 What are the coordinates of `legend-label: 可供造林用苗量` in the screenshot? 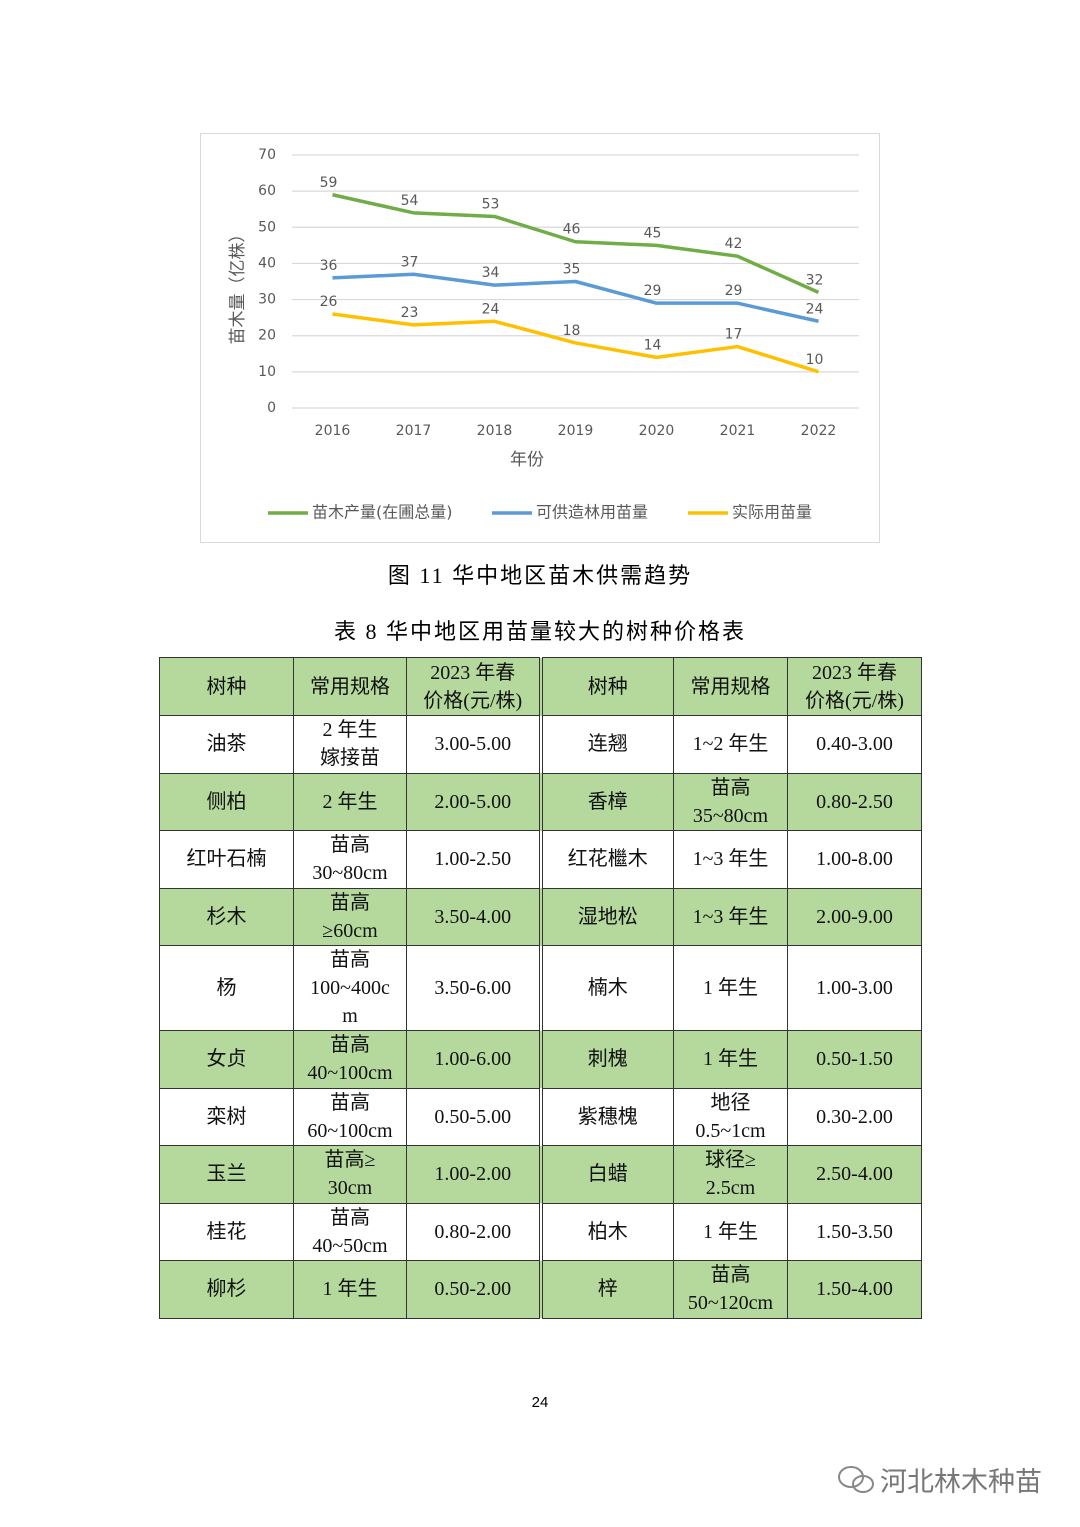 It's located at (592, 512).